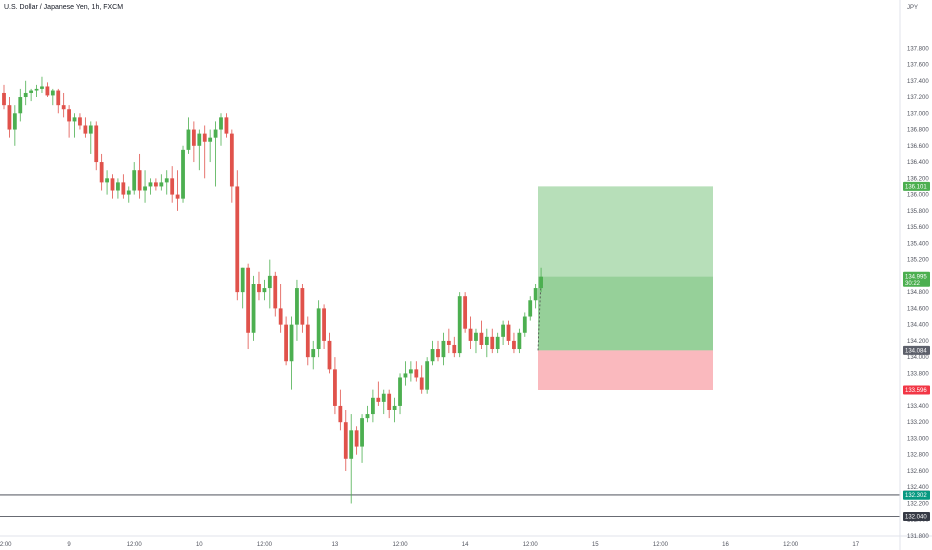 The image size is (932, 550). I want to click on profit-zone, so click(625, 268).